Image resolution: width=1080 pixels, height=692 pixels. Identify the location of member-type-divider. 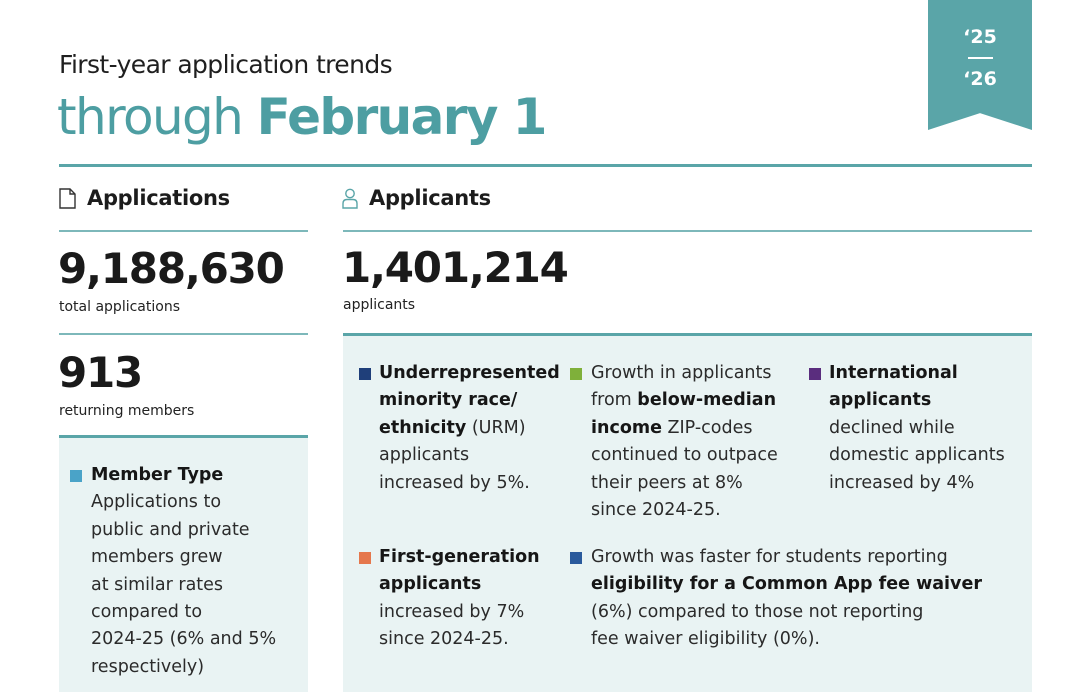
(183, 436).